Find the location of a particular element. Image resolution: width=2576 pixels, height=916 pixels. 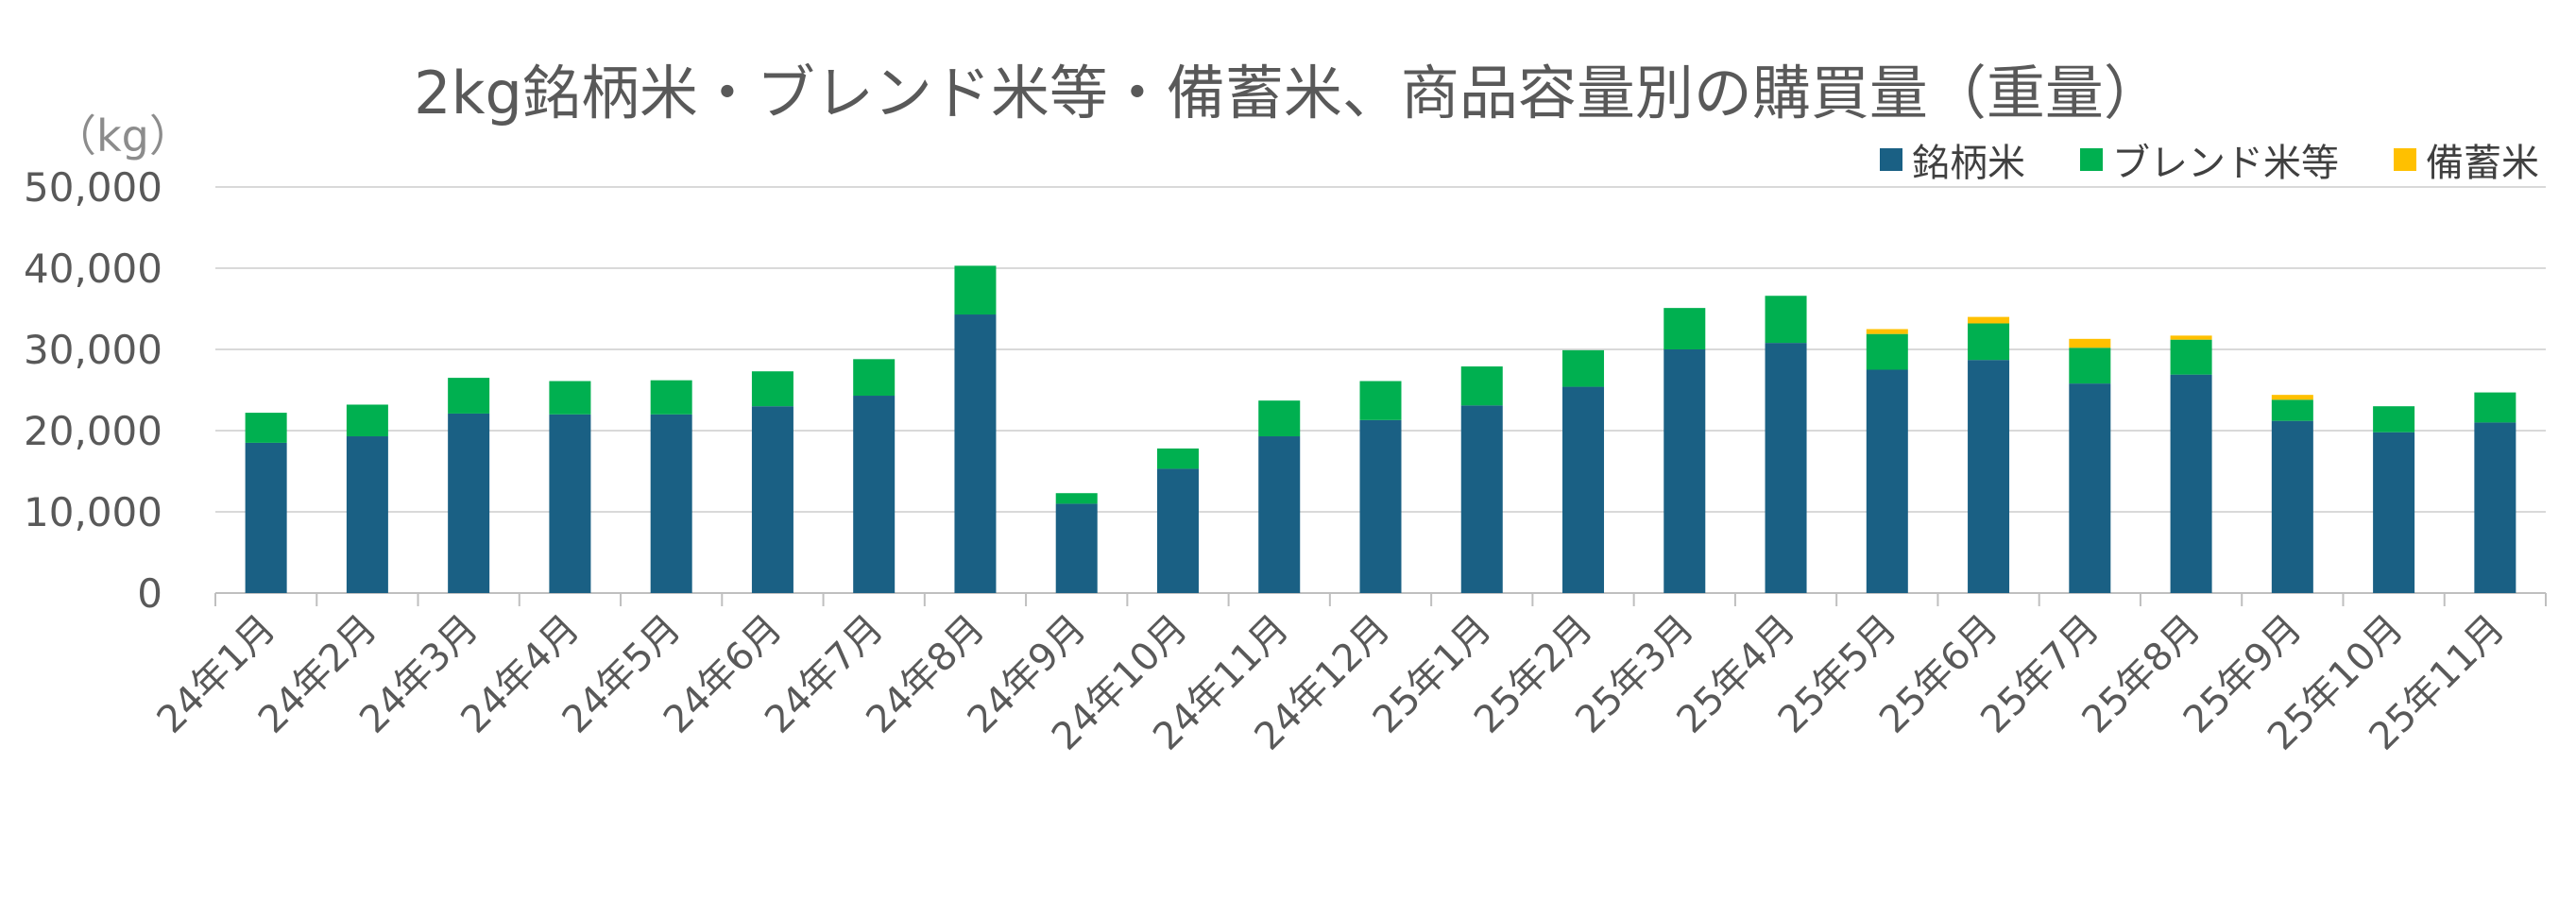

y-axis-unit-label: （kg） is located at coordinates (123, 135).